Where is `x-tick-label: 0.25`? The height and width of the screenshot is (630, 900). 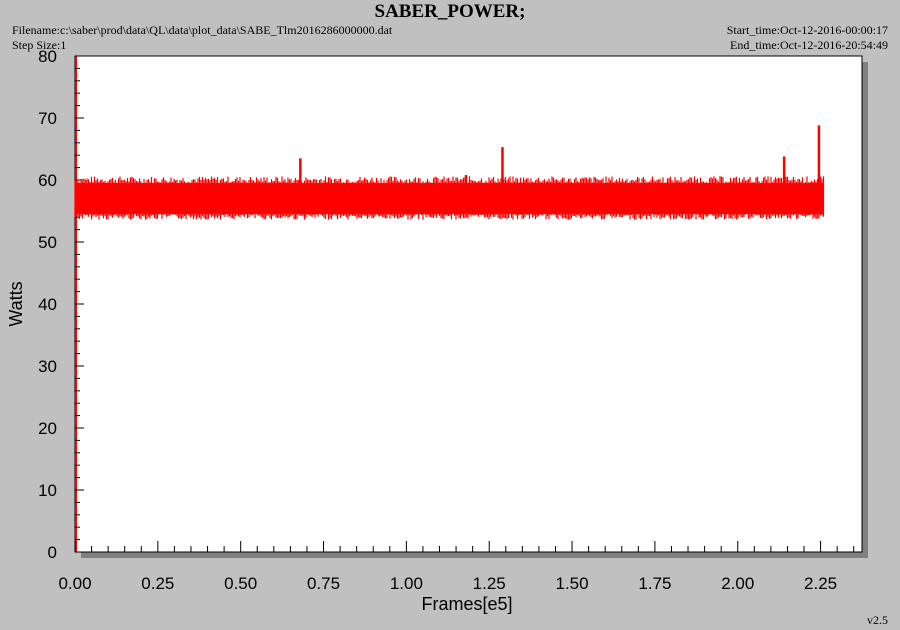 x-tick-label: 0.25 is located at coordinates (157, 583).